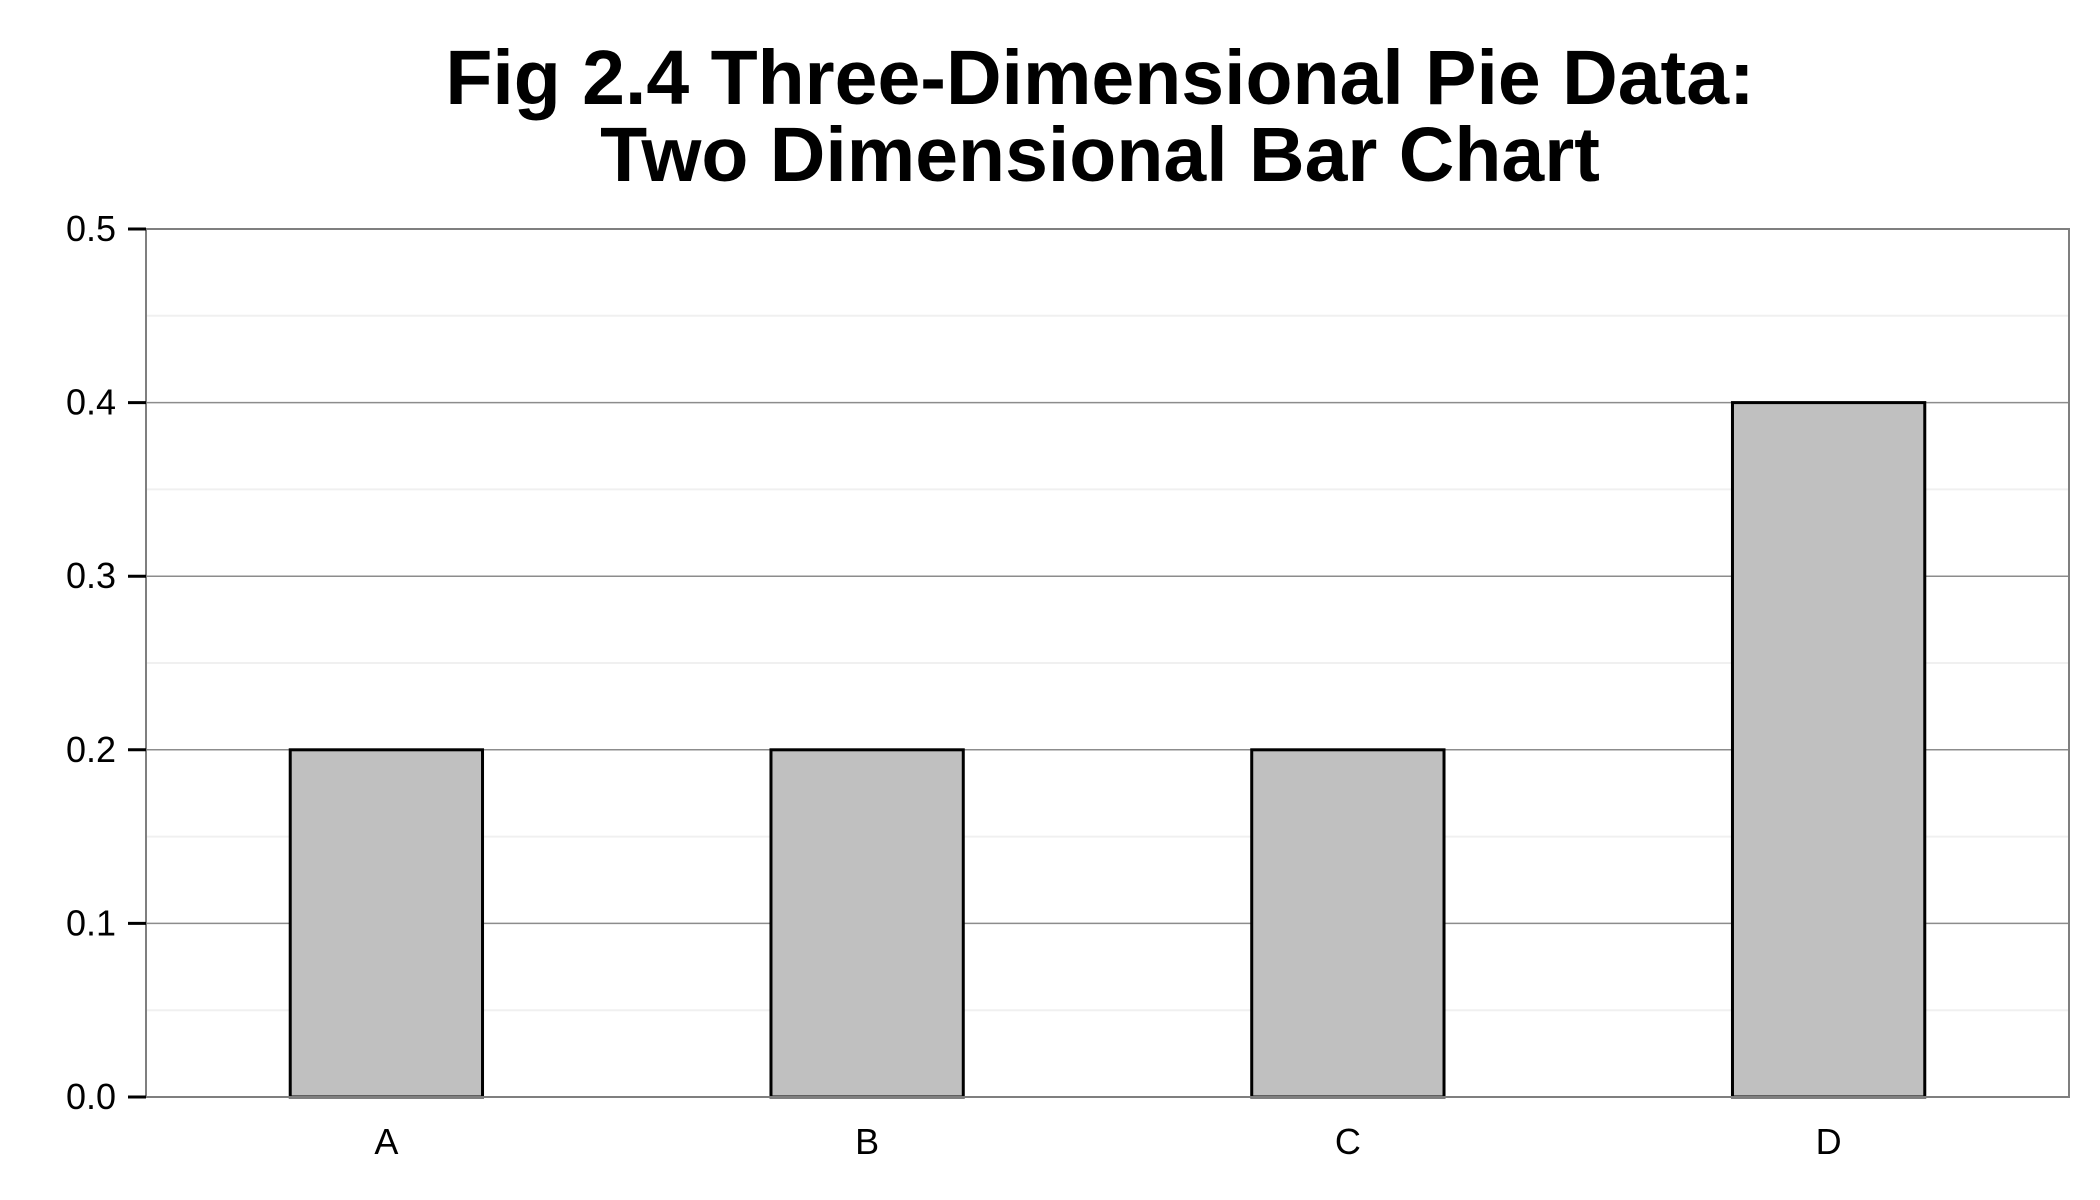 This screenshot has width=2100, height=1200. I want to click on x-tick-label-a: A, so click(386, 1141).